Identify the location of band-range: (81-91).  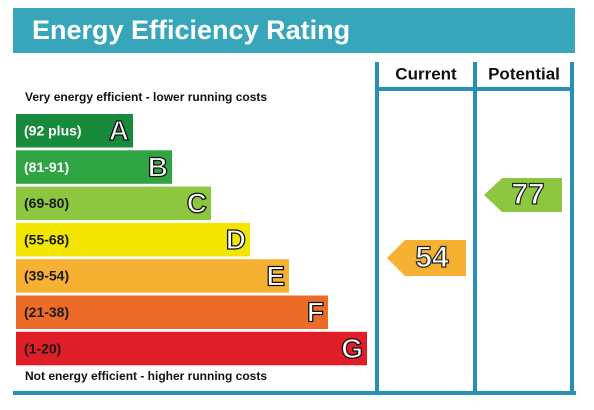
(46, 167).